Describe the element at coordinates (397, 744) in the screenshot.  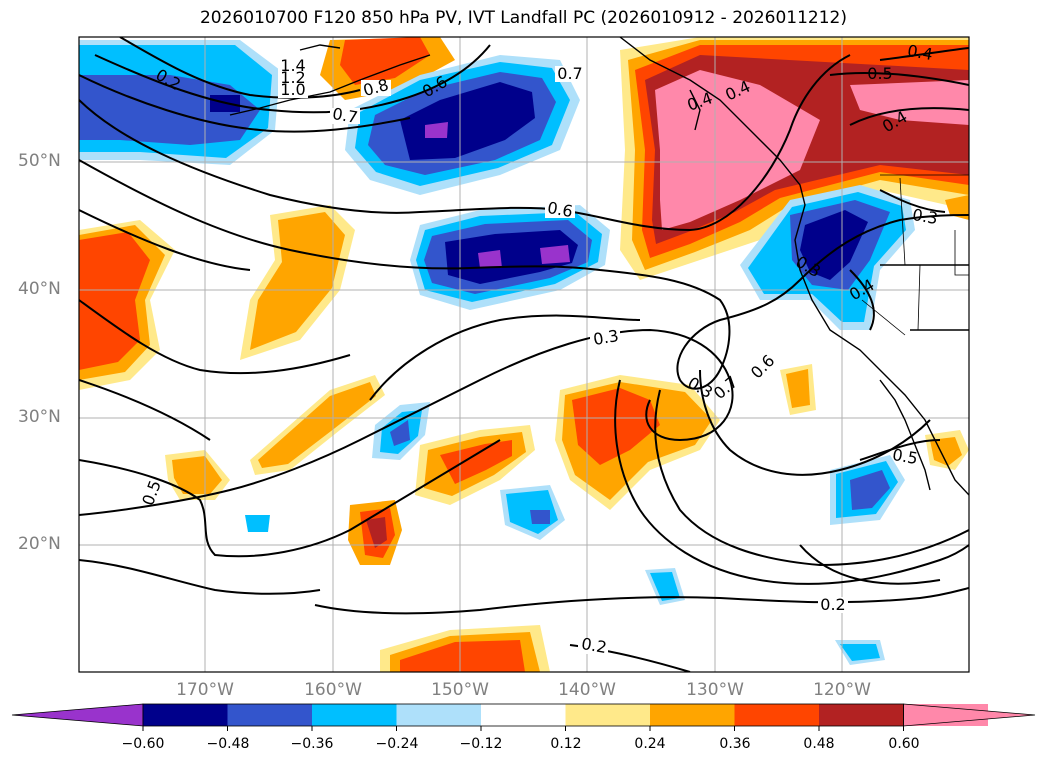
I see `colorbar-tick-label: −0.24` at that location.